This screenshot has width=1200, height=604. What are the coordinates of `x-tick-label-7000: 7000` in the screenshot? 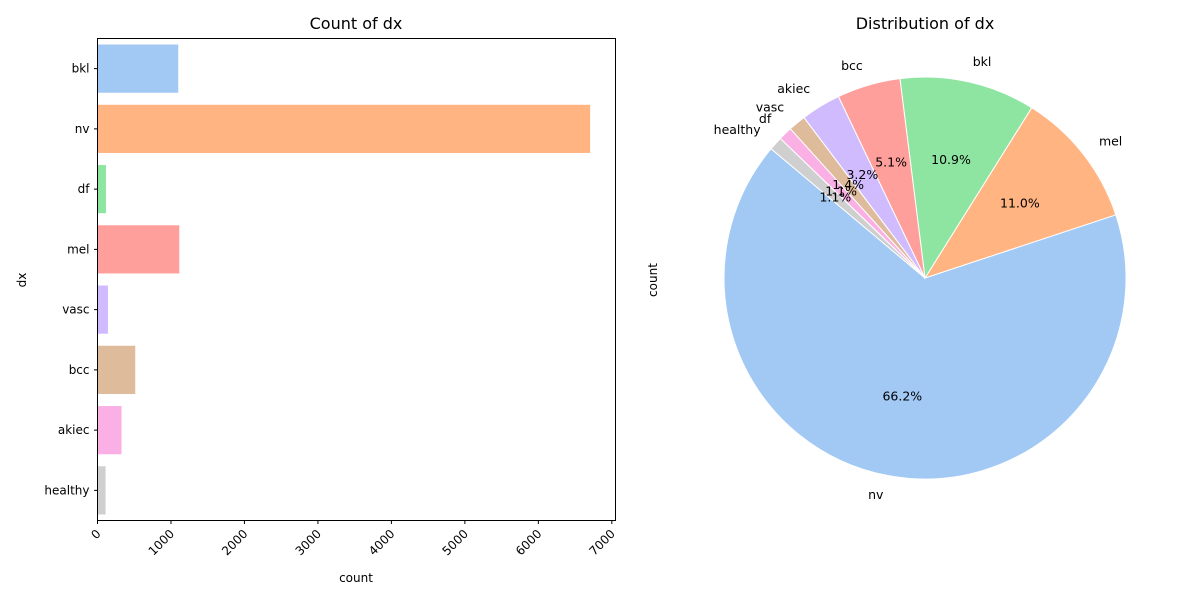 It's located at (601, 542).